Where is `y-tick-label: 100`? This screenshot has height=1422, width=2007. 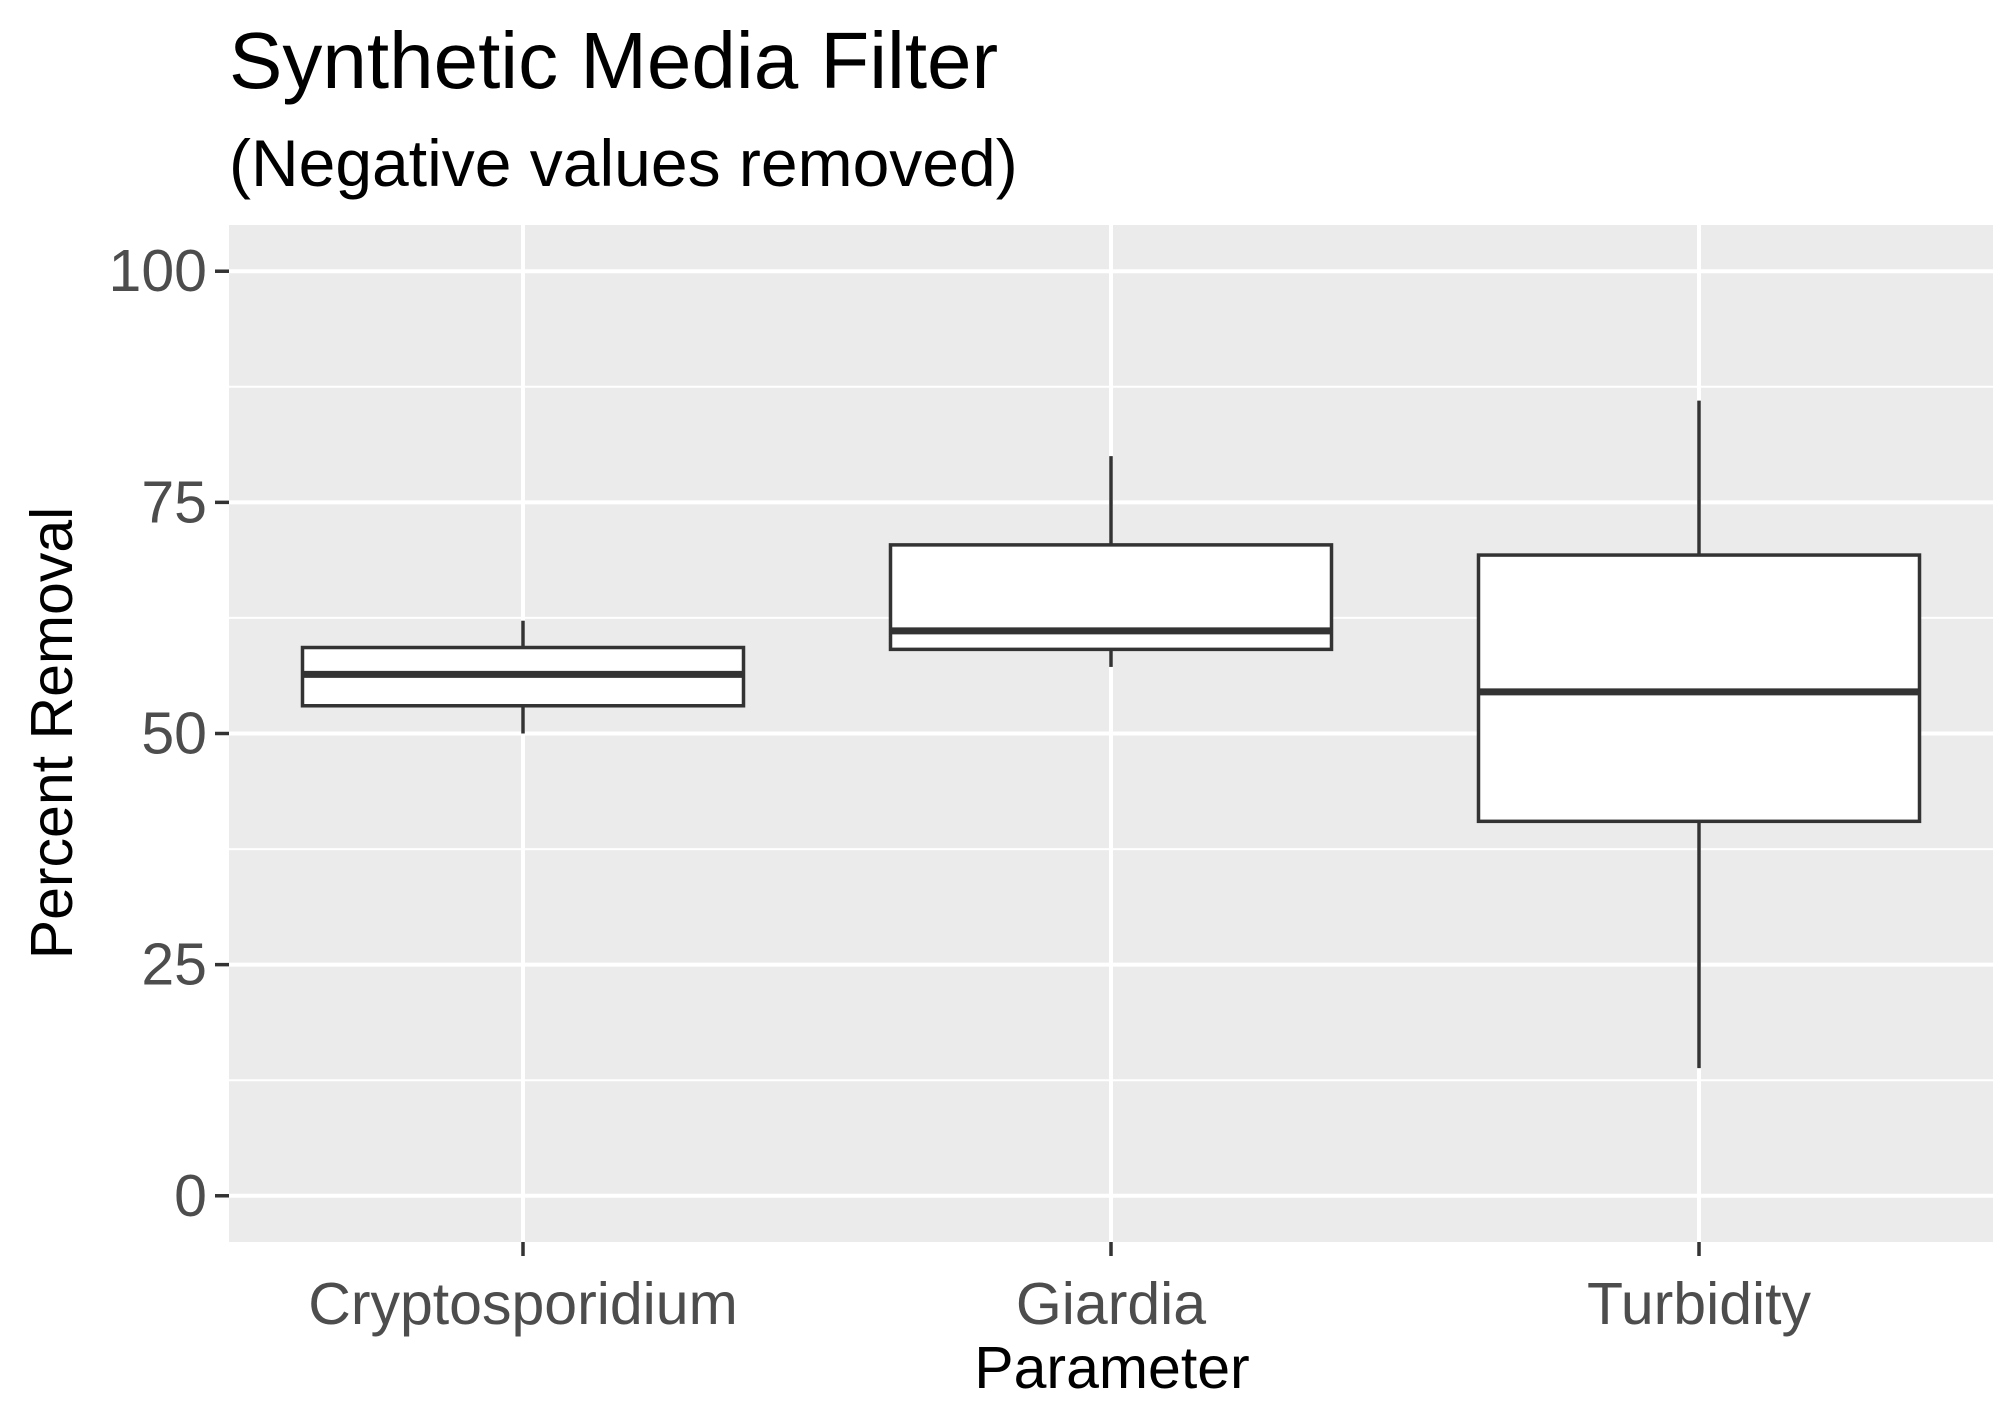 y-tick-label: 100 is located at coordinates (158, 271).